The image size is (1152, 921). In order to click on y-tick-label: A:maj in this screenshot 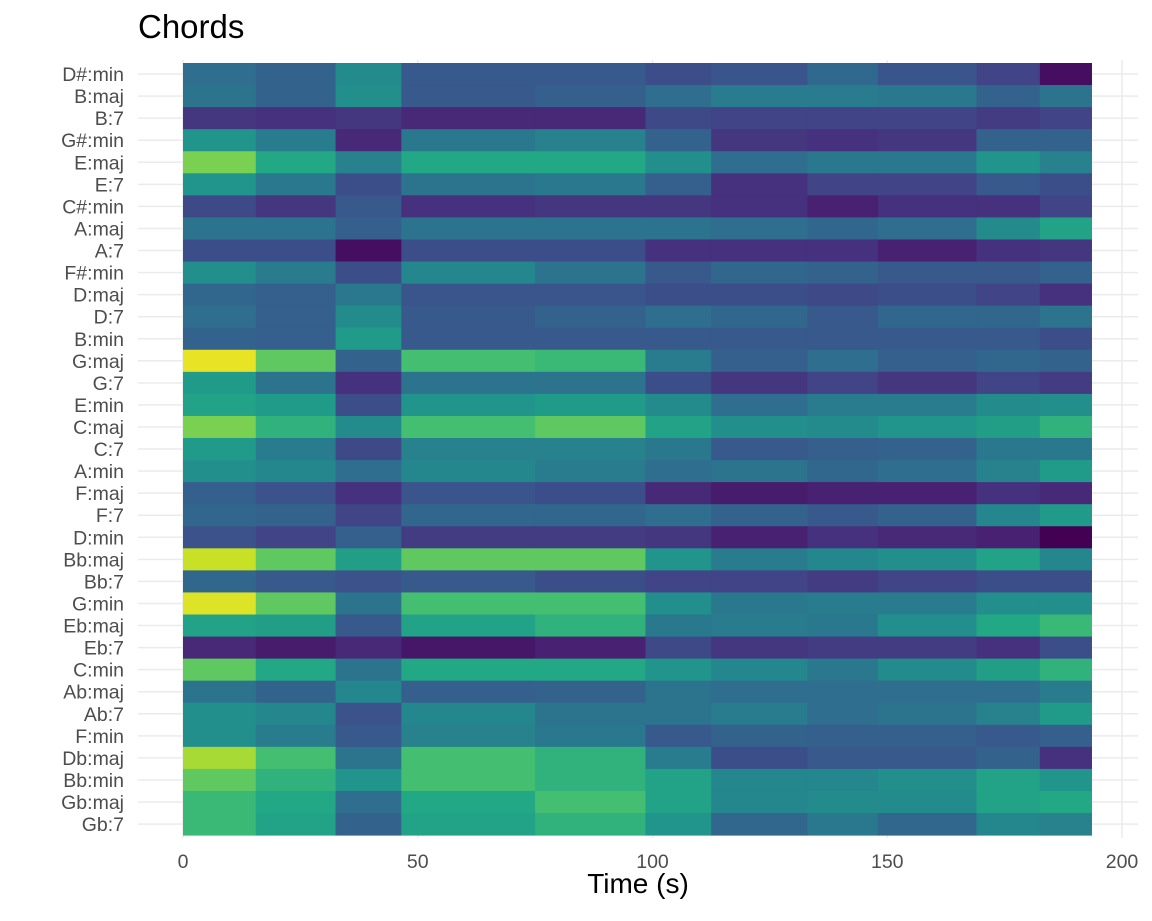, I will do `click(99, 229)`.